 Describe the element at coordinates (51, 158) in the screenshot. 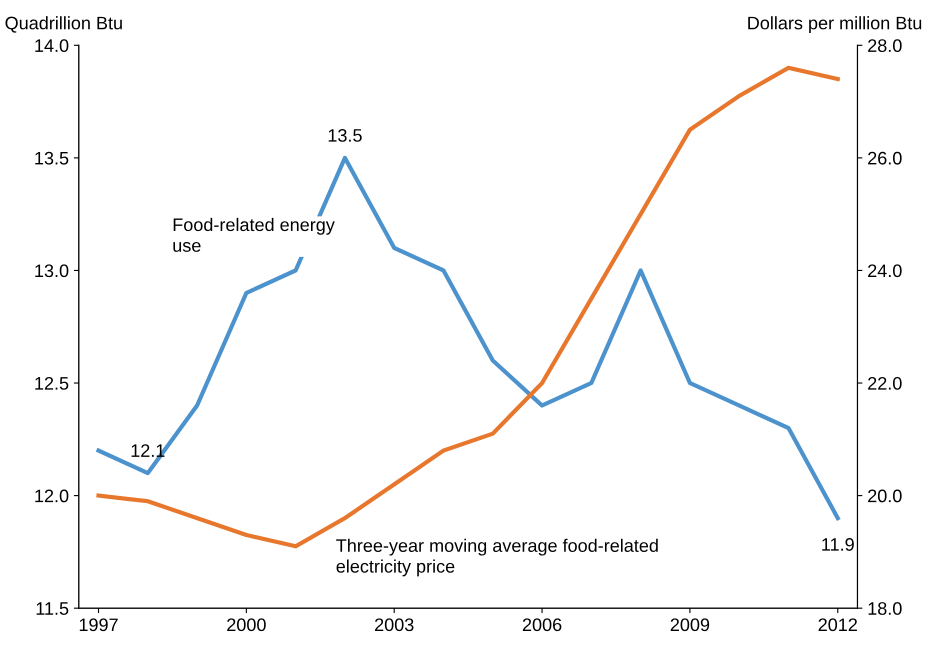

I see `y-tick-label: 13.5` at that location.